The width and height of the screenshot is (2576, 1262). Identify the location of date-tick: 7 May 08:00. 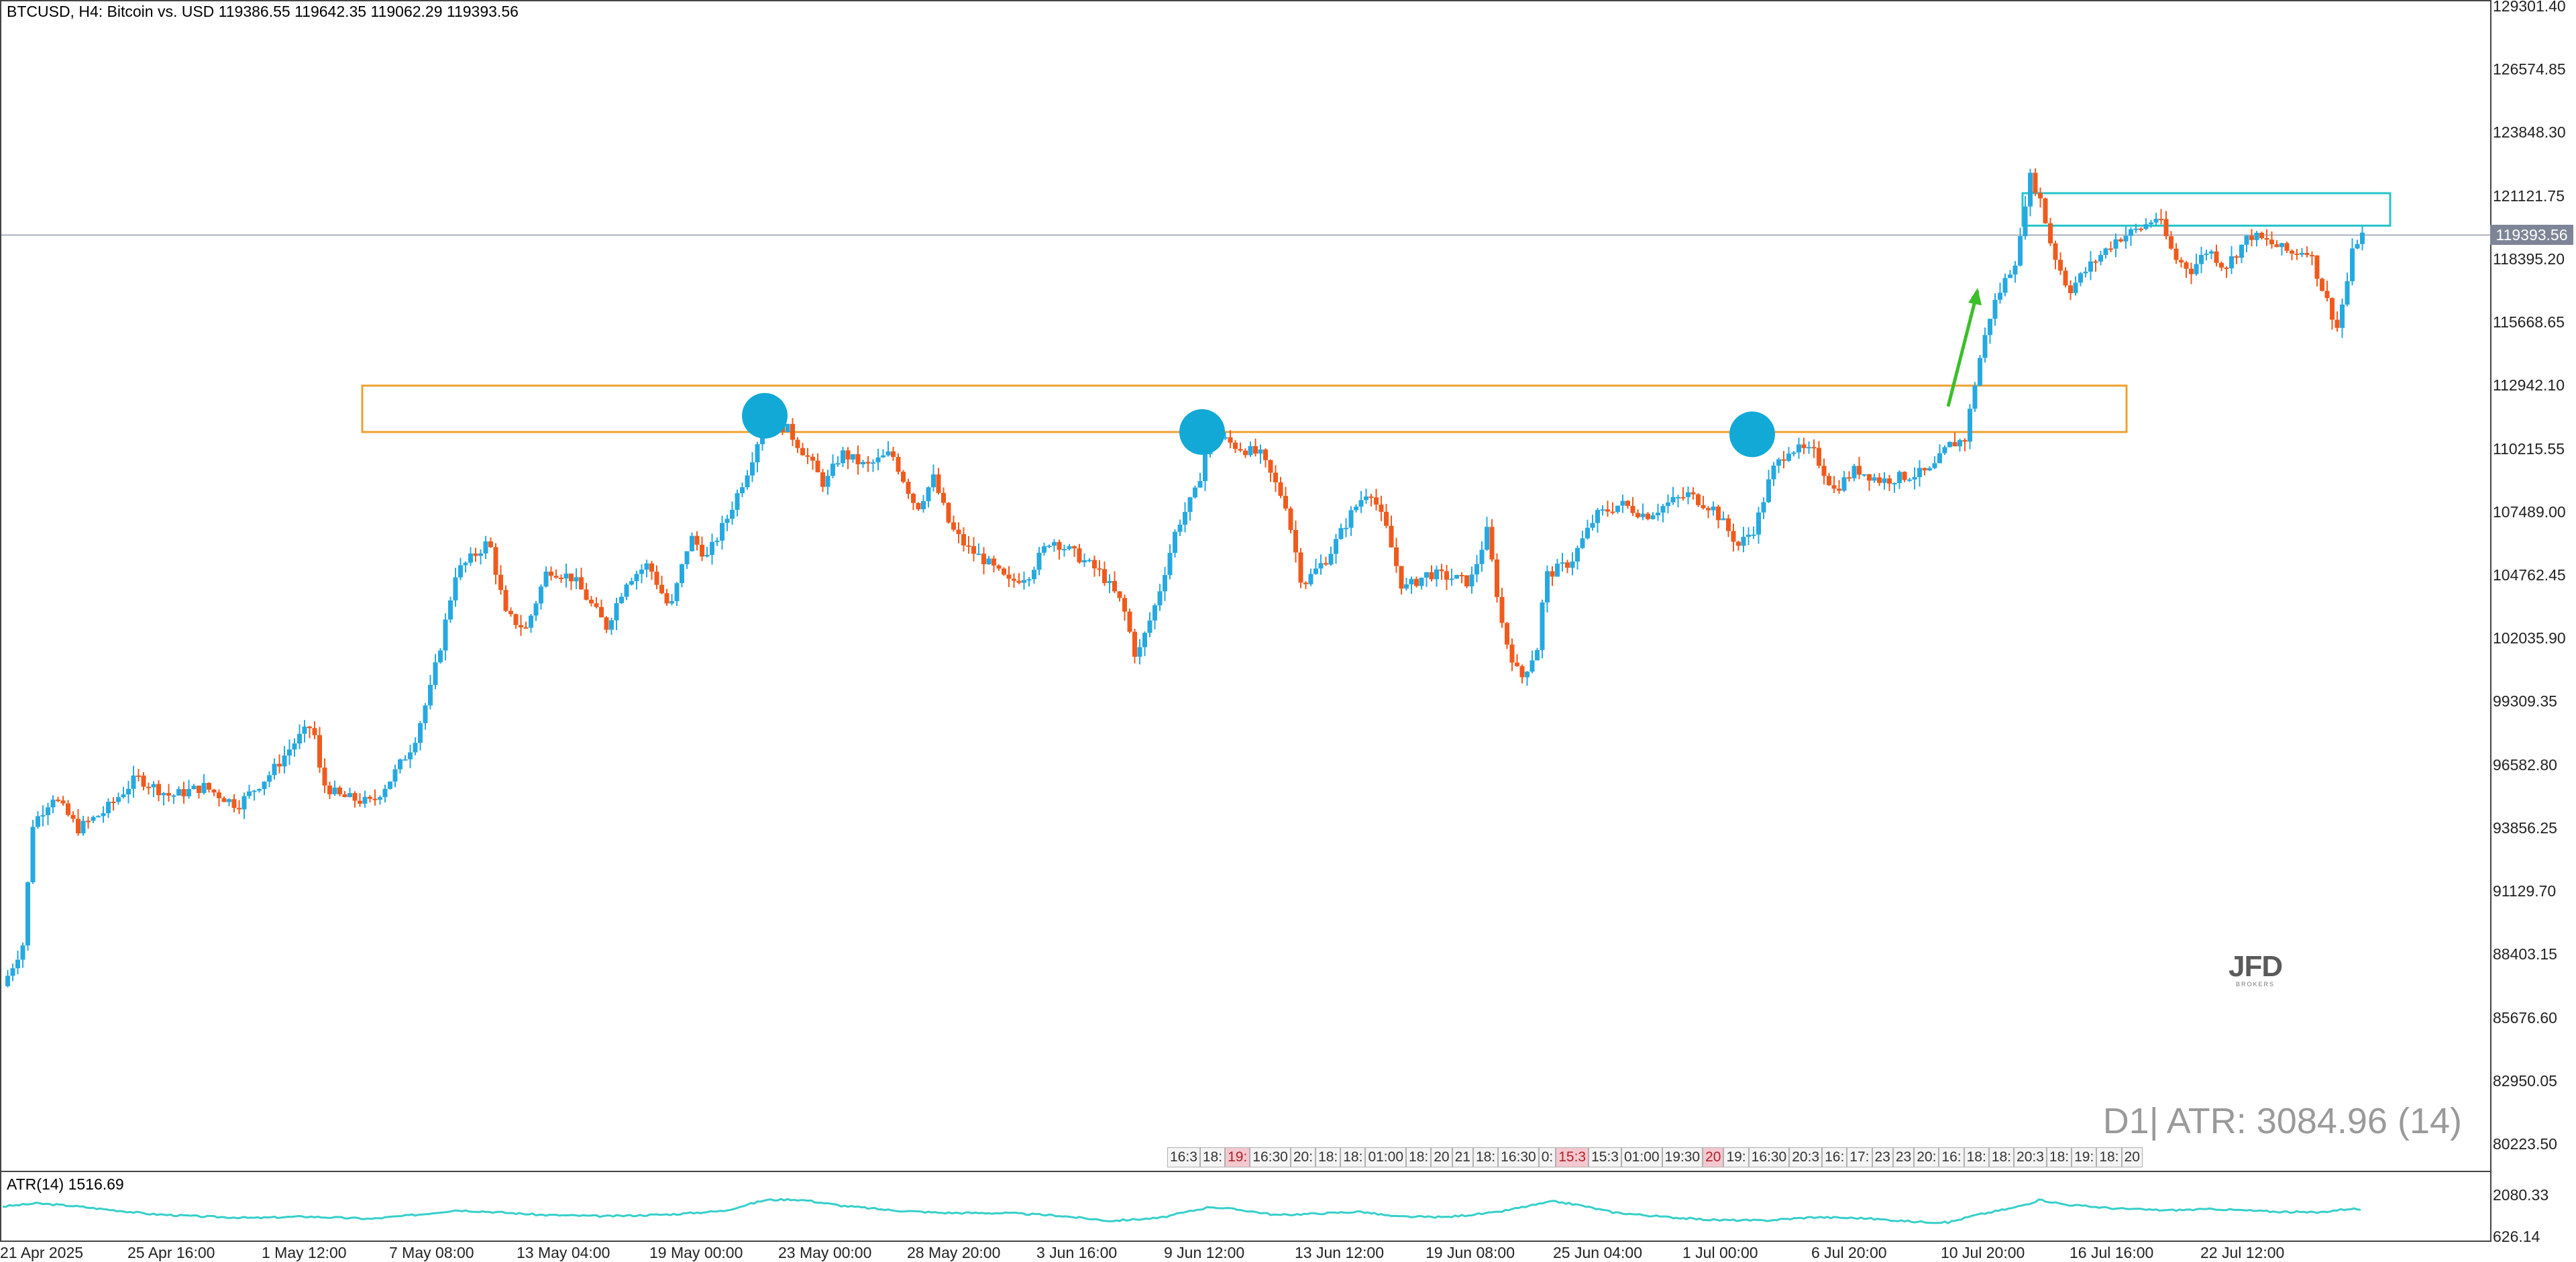
(431, 1252).